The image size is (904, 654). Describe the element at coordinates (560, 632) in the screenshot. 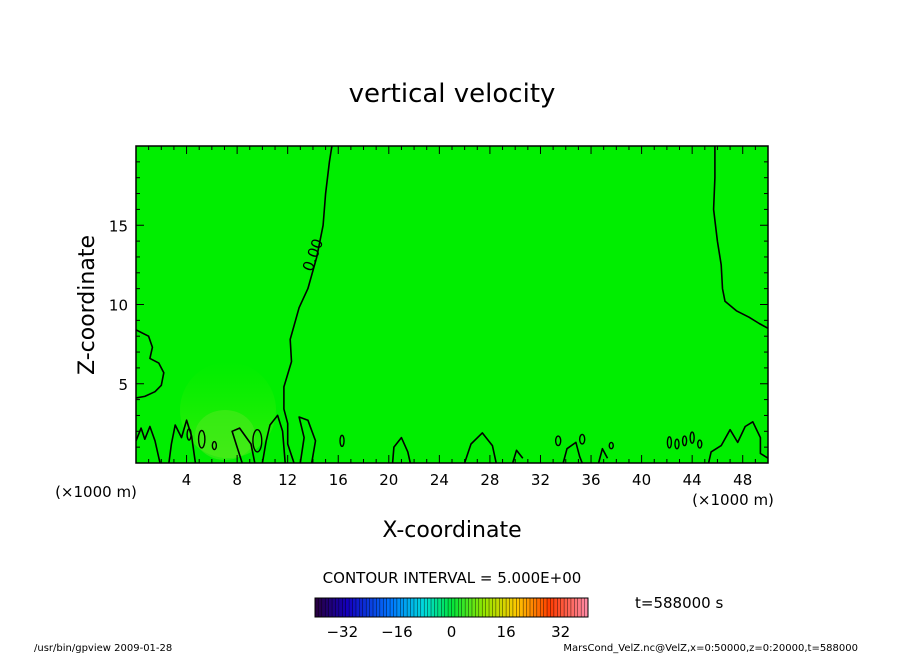

I see `colorbar-tick-label: 32` at that location.